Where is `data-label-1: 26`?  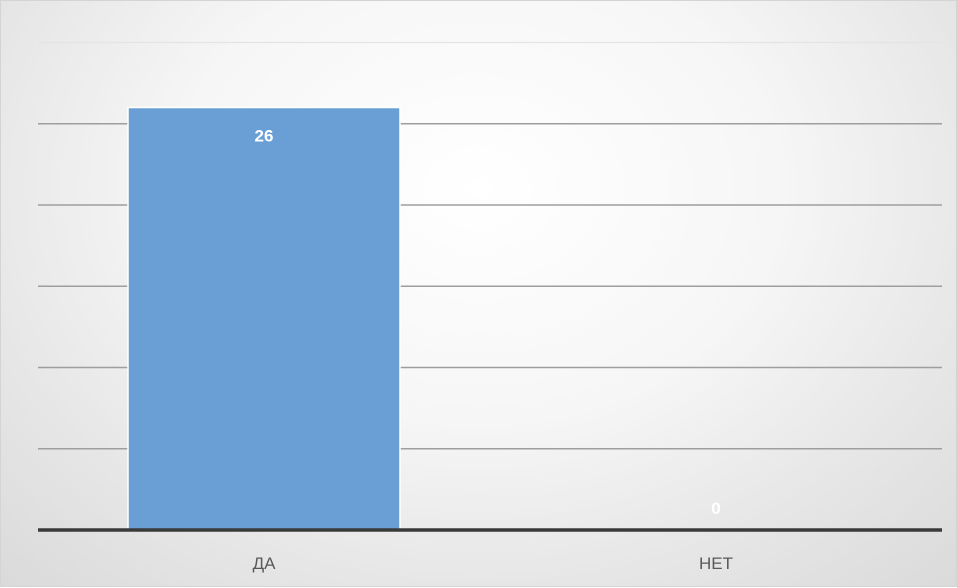 data-label-1: 26 is located at coordinates (264, 136).